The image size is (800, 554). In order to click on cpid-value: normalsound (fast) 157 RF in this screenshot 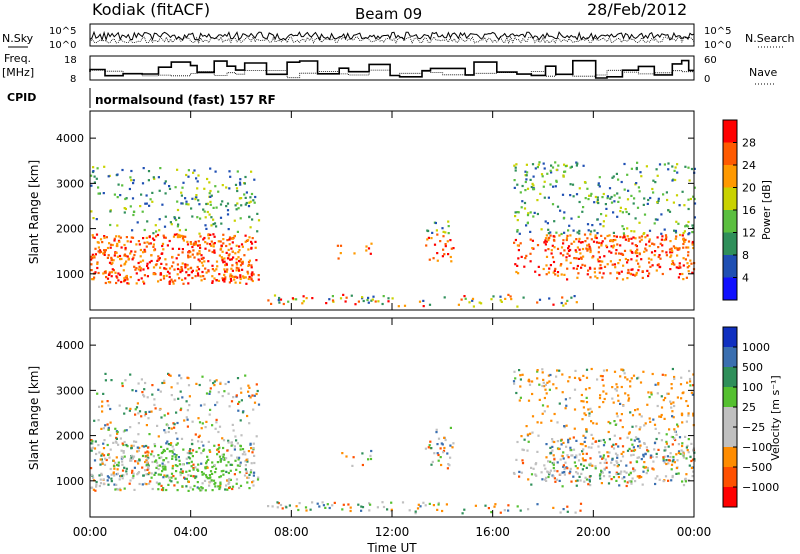, I will do `click(185, 100)`.